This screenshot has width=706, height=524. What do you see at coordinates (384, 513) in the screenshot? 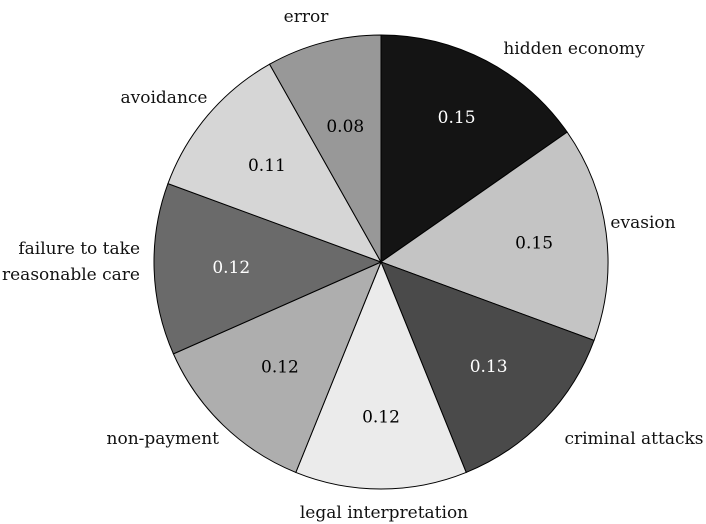
I see `slice-category-label: legal interpretation` at bounding box center [384, 513].